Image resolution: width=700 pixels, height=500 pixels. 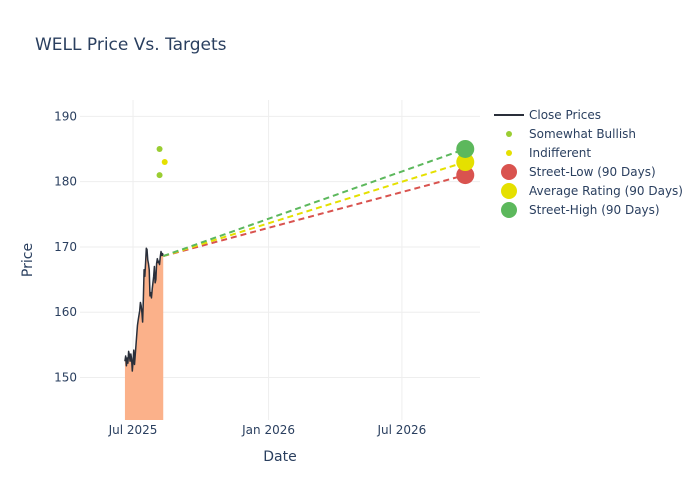 I want to click on legend-item: Street-High (90 Days), so click(x=580, y=210).